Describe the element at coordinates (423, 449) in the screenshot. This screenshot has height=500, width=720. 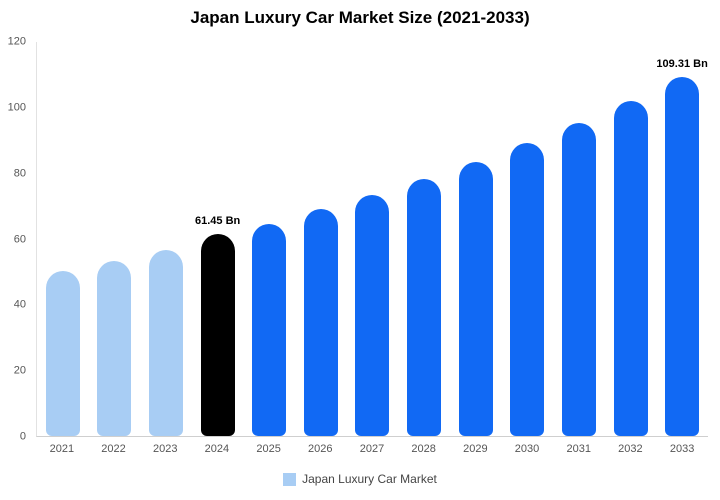
I see `x-axis-label: 2028` at that location.